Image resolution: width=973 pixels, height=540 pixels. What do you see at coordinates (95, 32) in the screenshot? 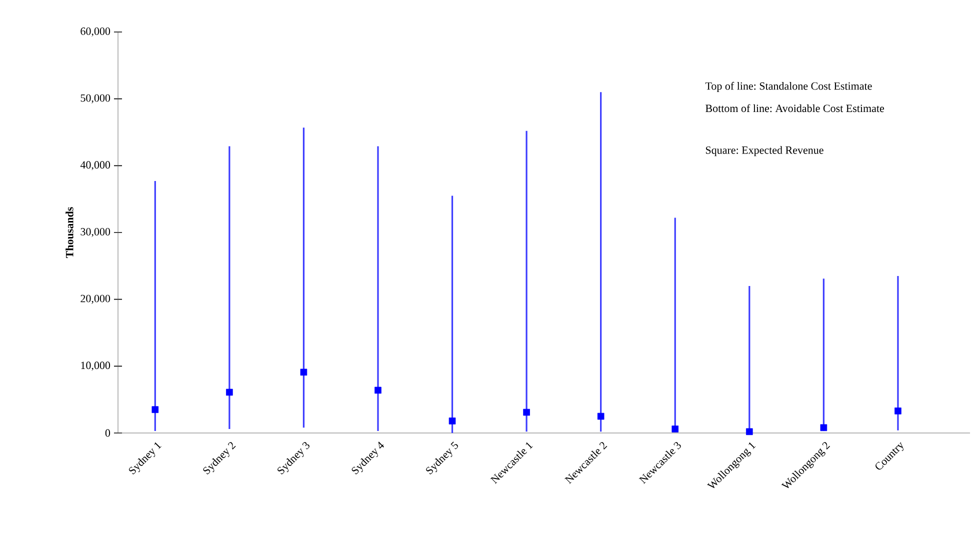
I see `y-tick-label: 60,000` at bounding box center [95, 32].